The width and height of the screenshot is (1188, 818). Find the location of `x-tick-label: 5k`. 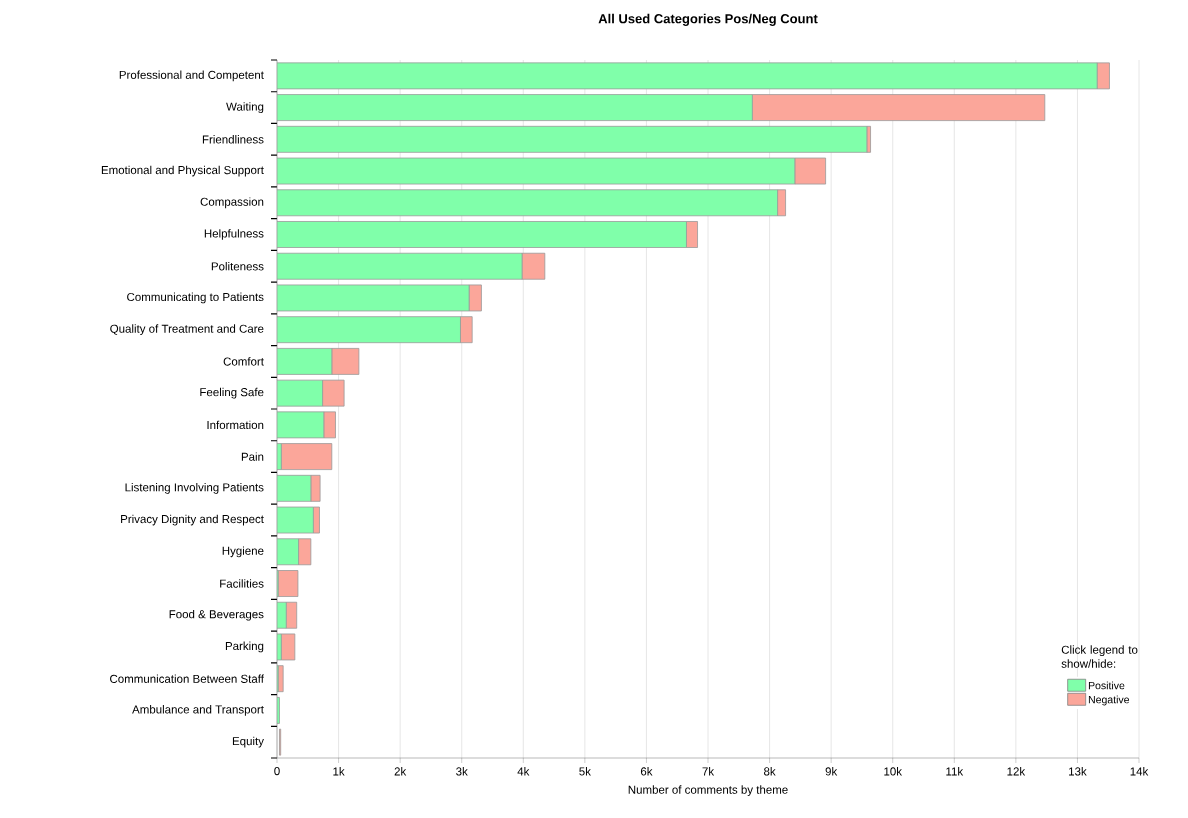

x-tick-label: 5k is located at coordinates (585, 771).